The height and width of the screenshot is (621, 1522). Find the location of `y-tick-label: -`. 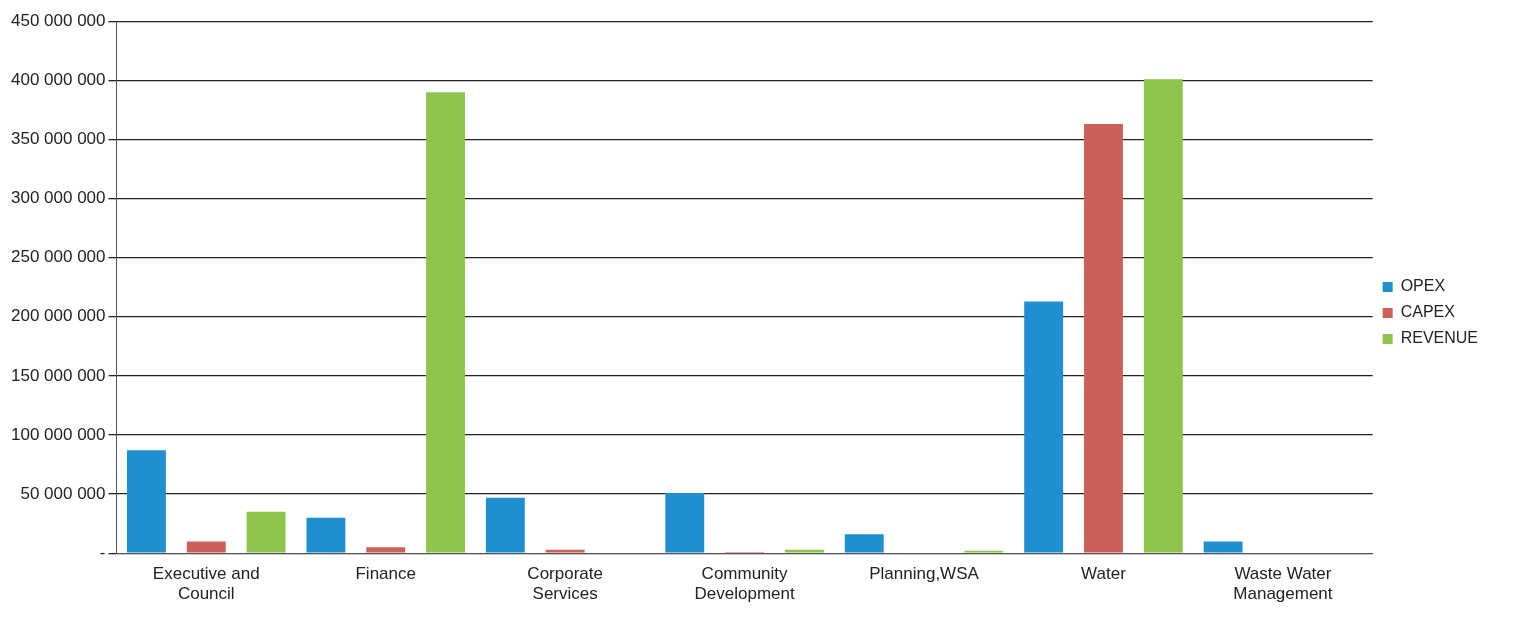

y-tick-label: - is located at coordinates (102, 552).